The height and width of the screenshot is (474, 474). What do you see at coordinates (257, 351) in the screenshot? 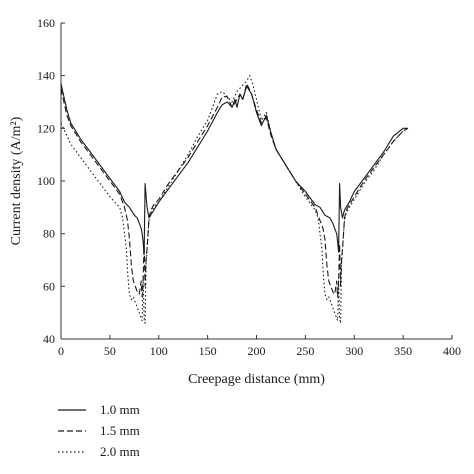
I see `x-tick-label: 200` at bounding box center [257, 351].